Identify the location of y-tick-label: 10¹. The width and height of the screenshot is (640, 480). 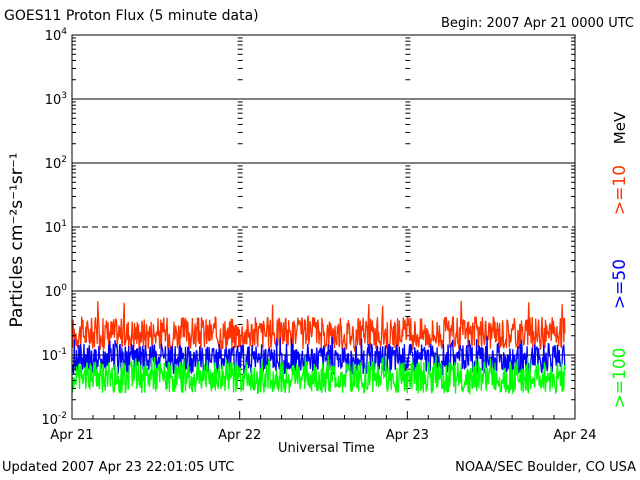
(56, 227).